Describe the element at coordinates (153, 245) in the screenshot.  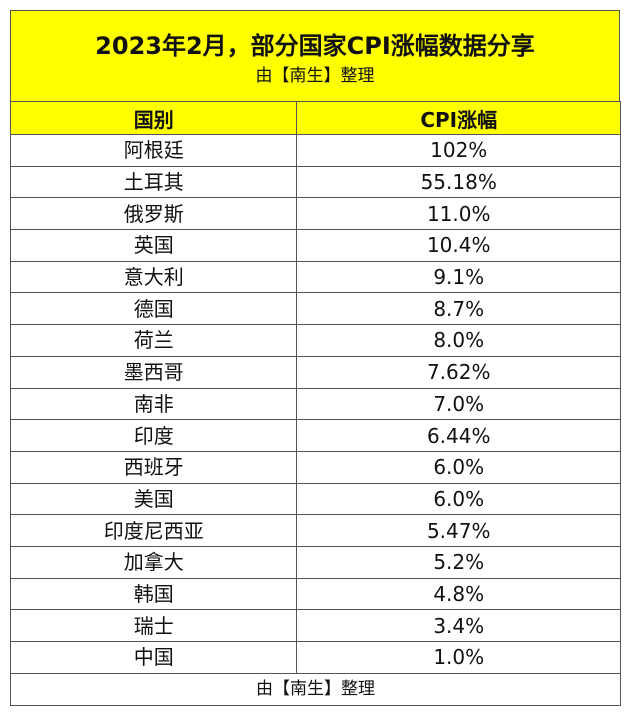
I see `cell-country: 英国` at that location.